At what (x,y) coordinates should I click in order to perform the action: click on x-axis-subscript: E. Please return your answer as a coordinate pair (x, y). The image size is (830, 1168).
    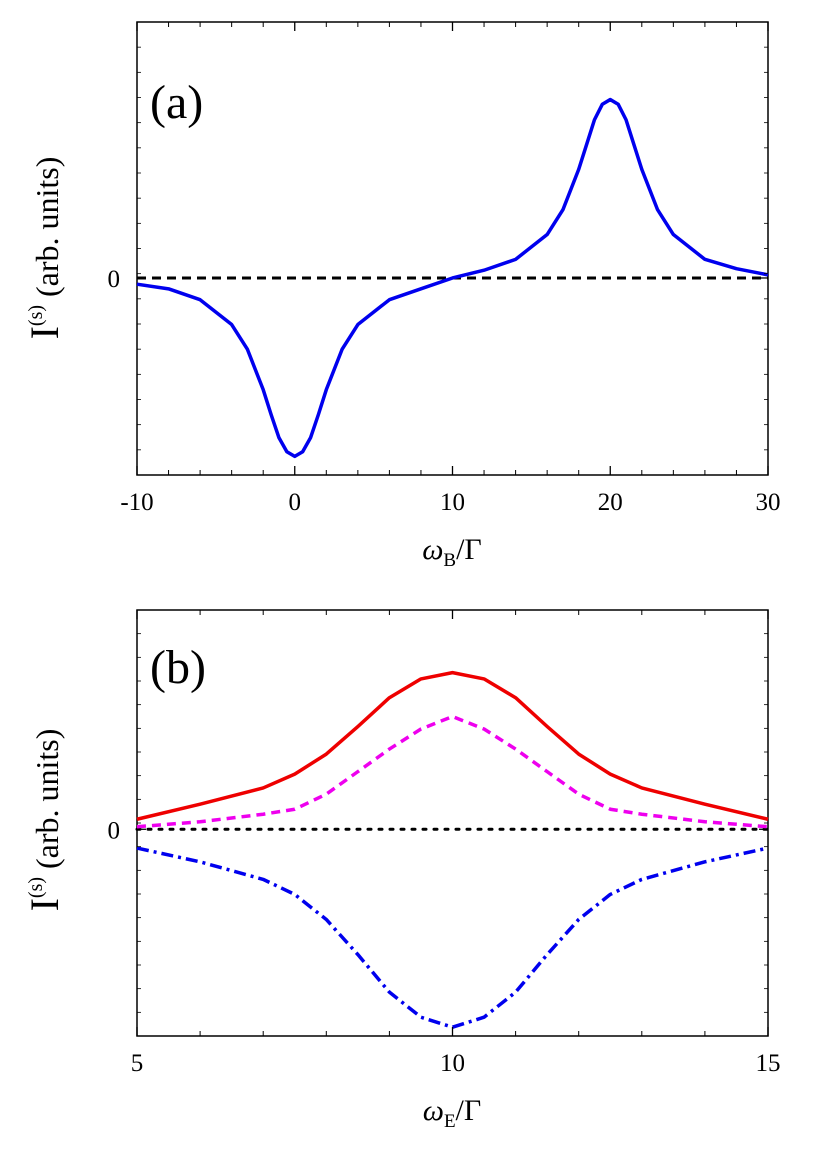
    Looking at the image, I should click on (450, 1121).